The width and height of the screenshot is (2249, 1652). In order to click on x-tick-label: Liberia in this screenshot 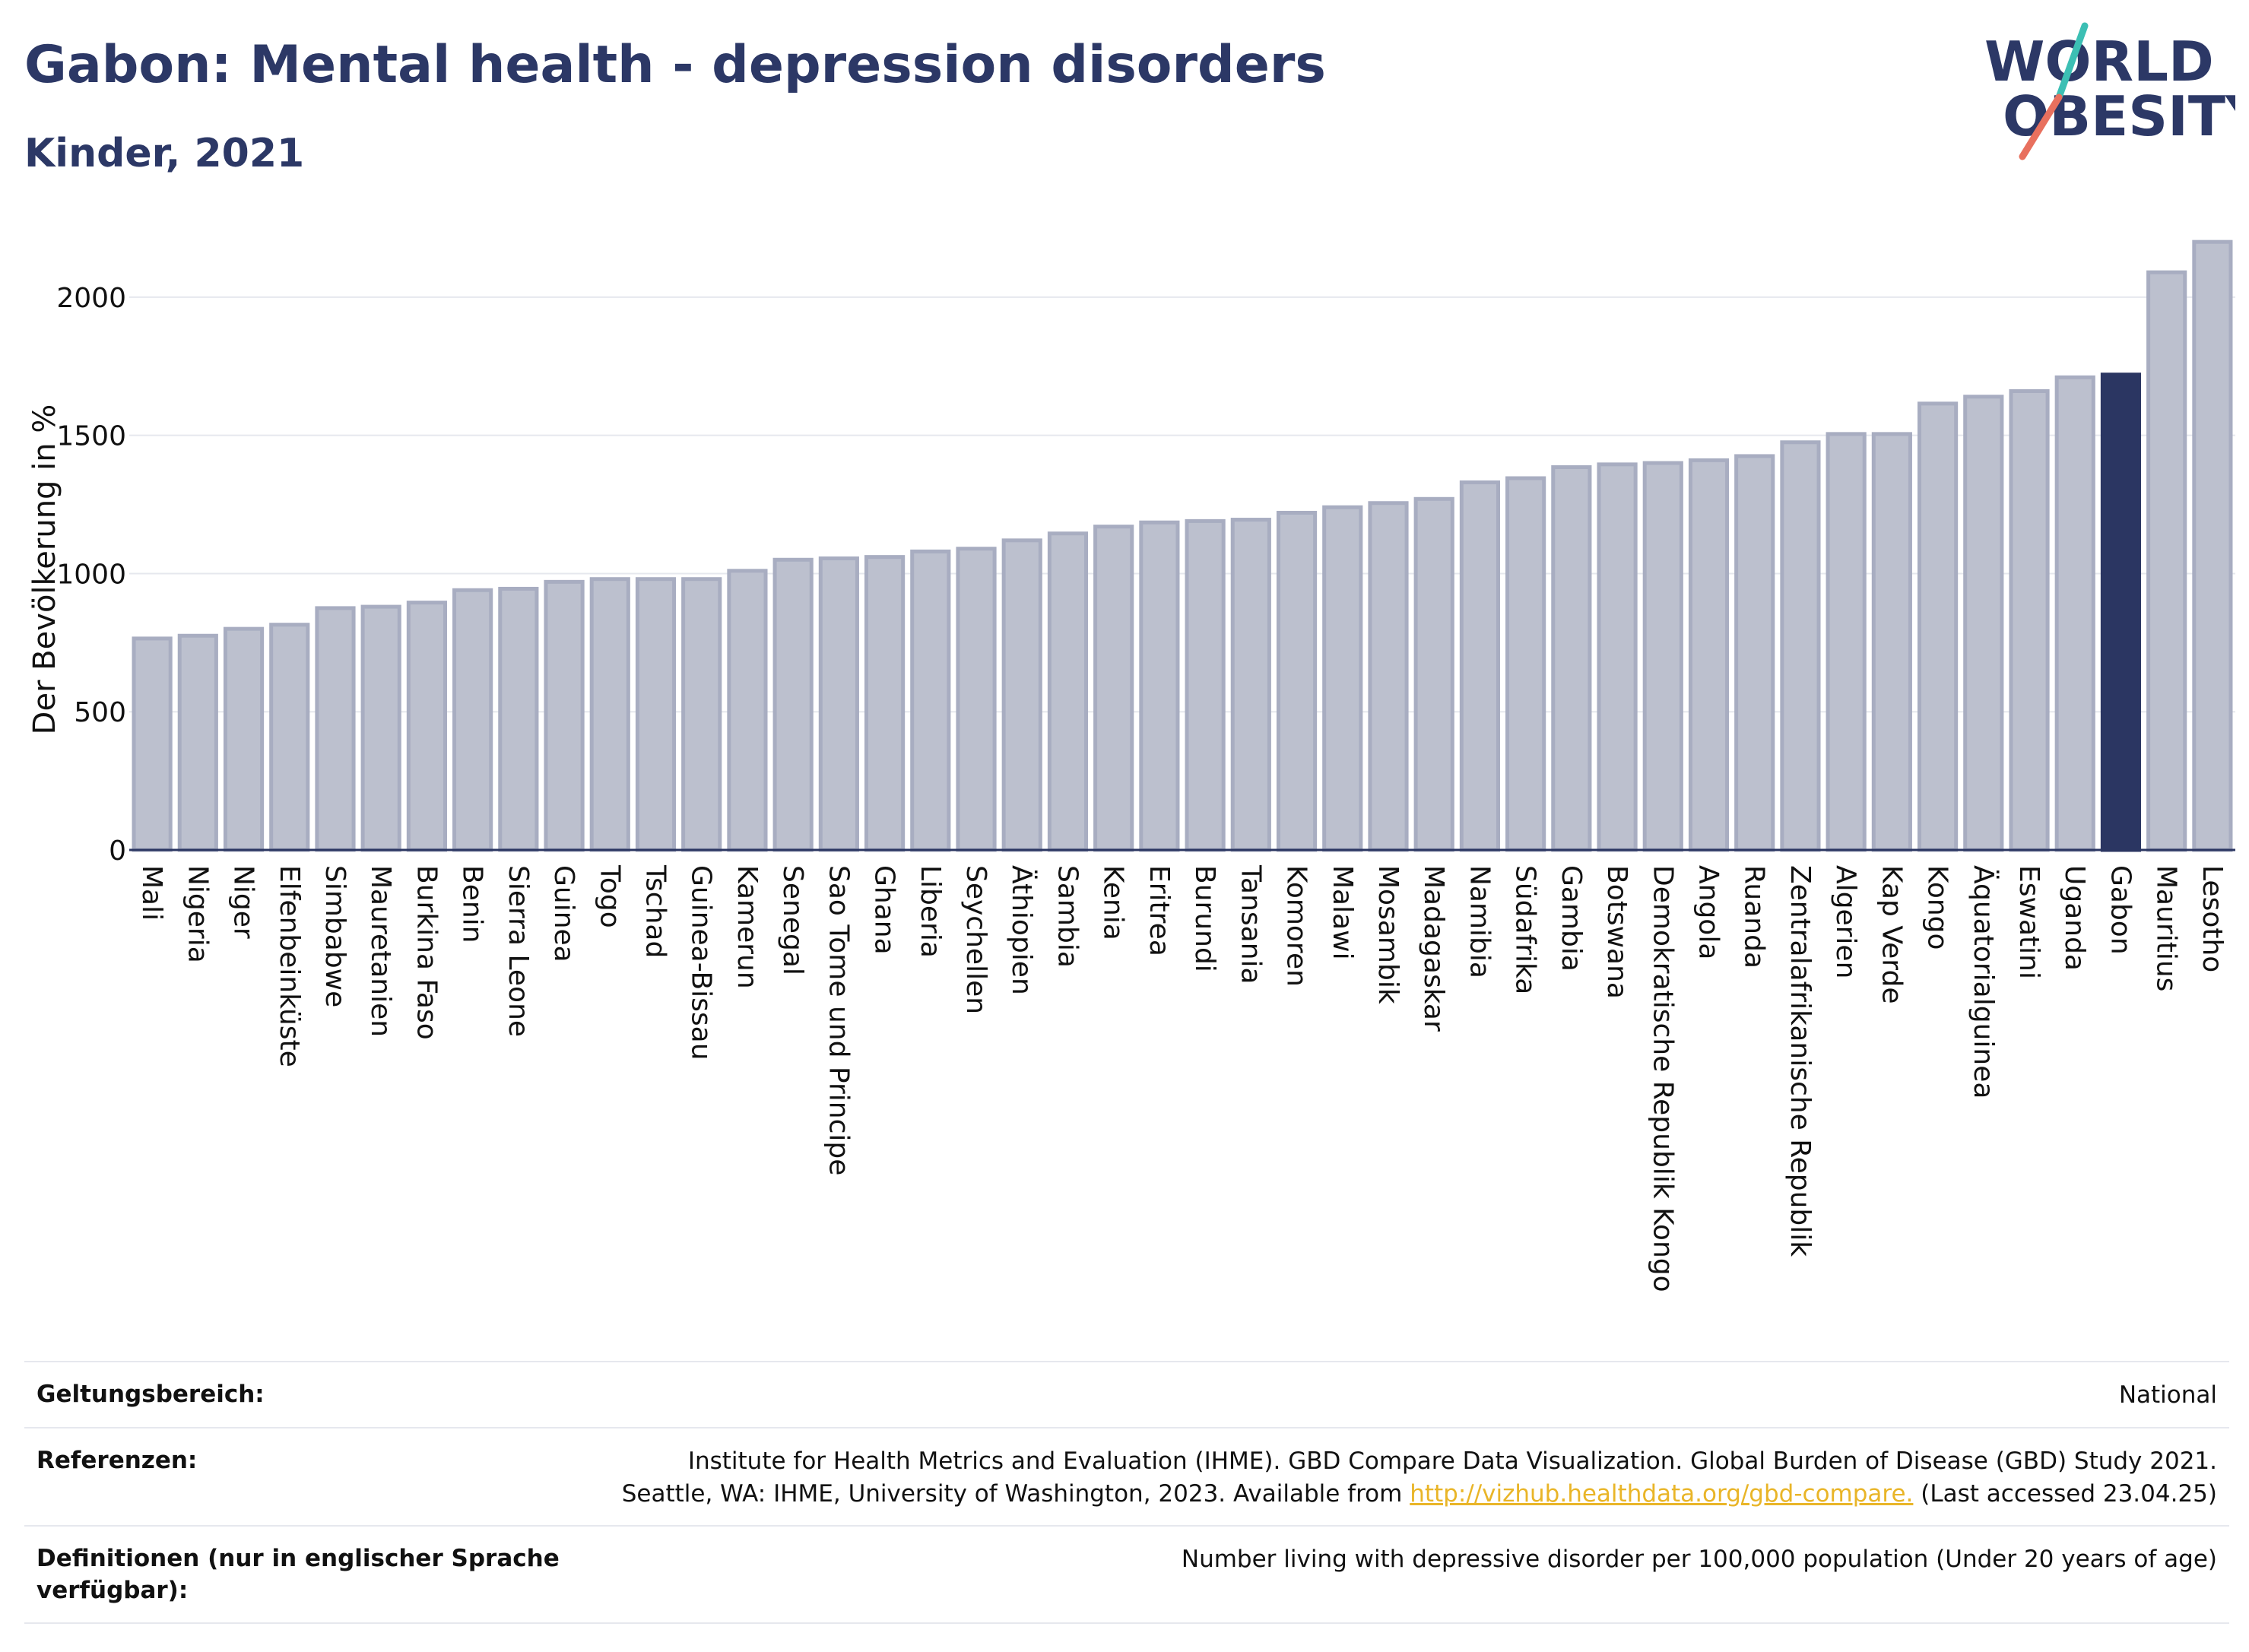, I will do `click(930, 911)`.